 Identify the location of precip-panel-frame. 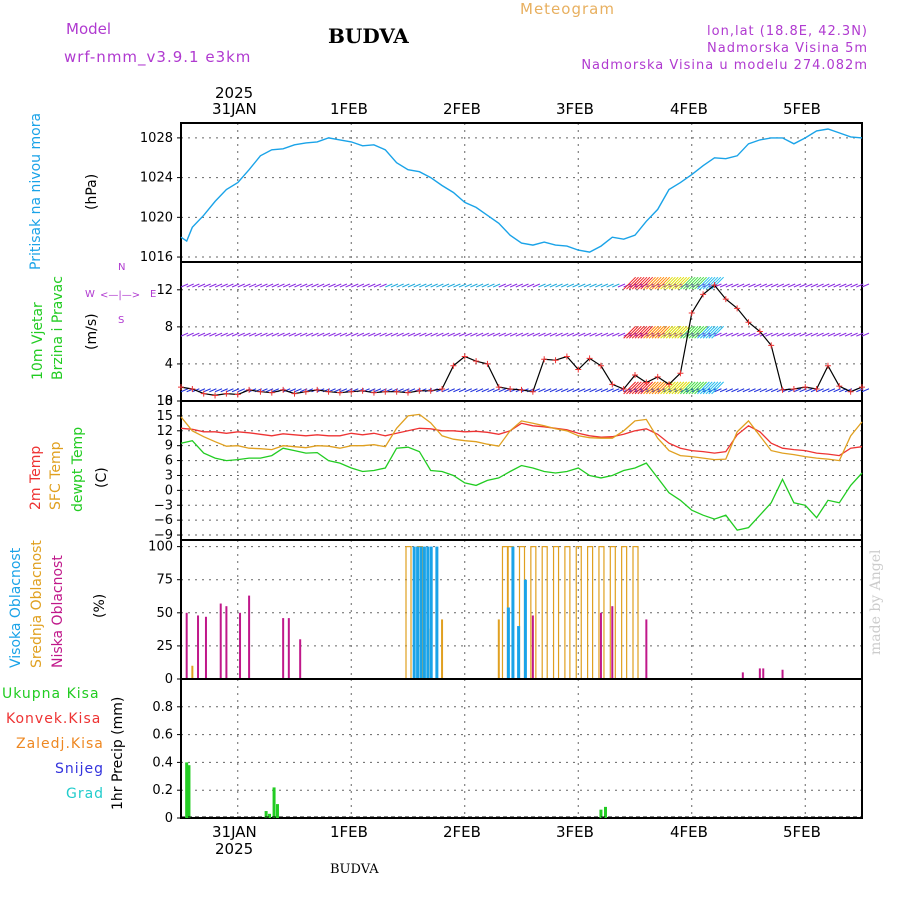
(521, 748).